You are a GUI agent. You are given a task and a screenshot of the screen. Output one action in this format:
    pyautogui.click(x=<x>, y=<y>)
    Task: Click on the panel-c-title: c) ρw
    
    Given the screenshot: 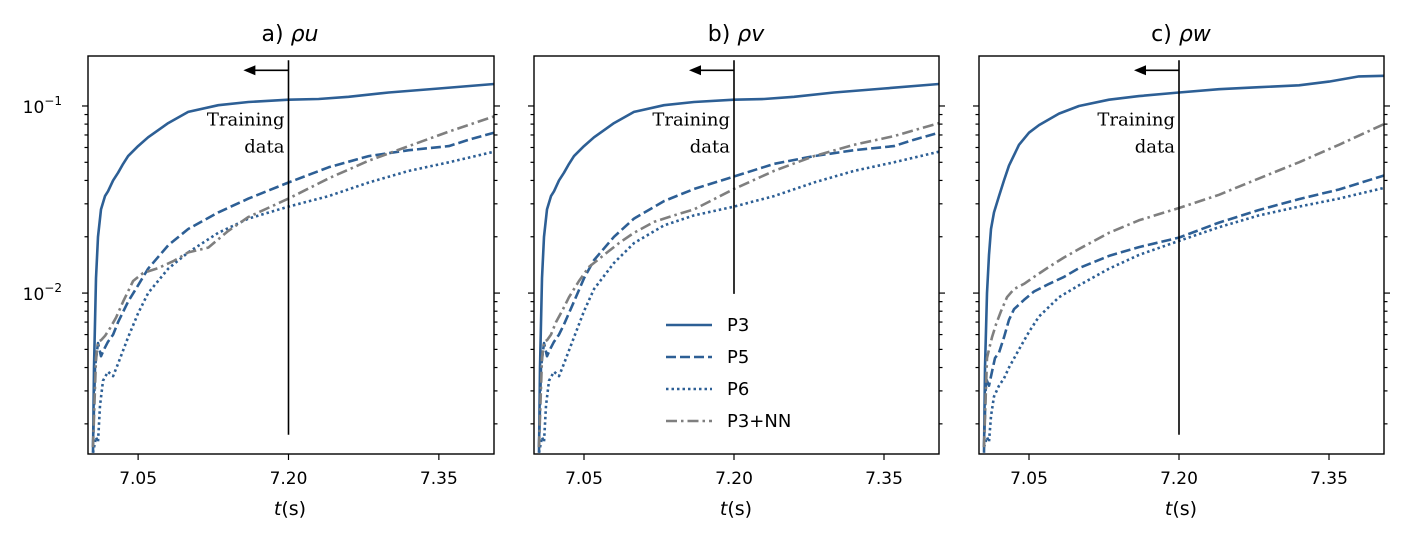 What is the action you would take?
    pyautogui.click(x=1181, y=34)
    